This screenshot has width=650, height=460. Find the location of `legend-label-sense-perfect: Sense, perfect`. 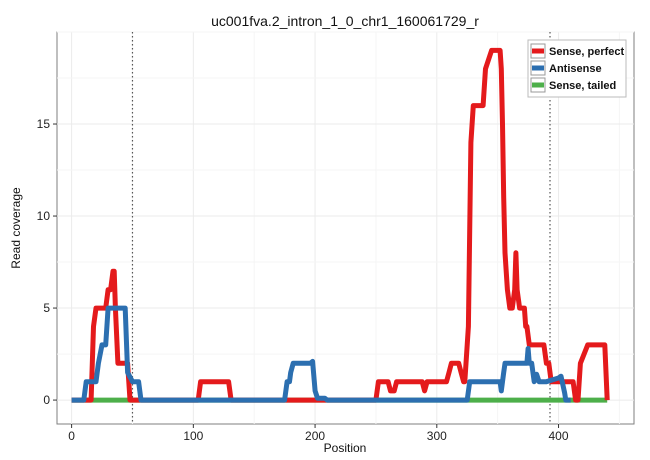

legend-label-sense-perfect: Sense, perfect is located at coordinates (587, 52).